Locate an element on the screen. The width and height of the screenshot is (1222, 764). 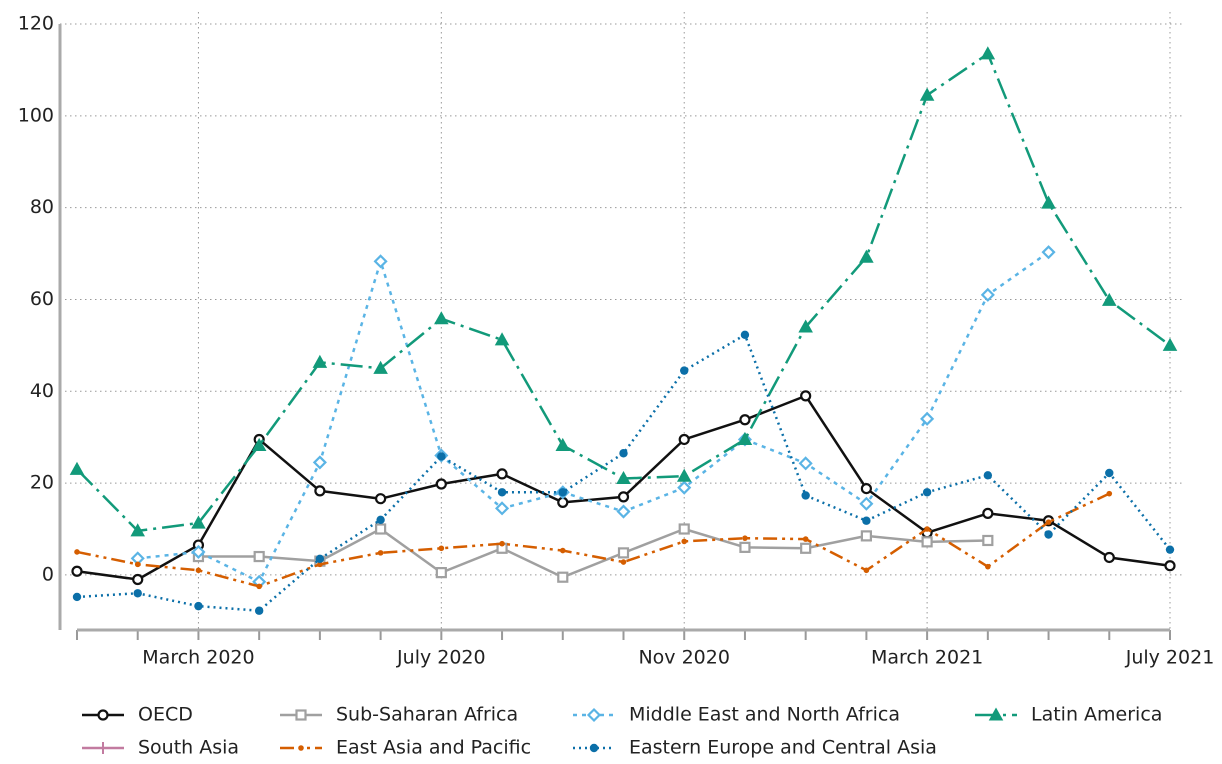
y-tick-label: 0 is located at coordinates (48, 574).